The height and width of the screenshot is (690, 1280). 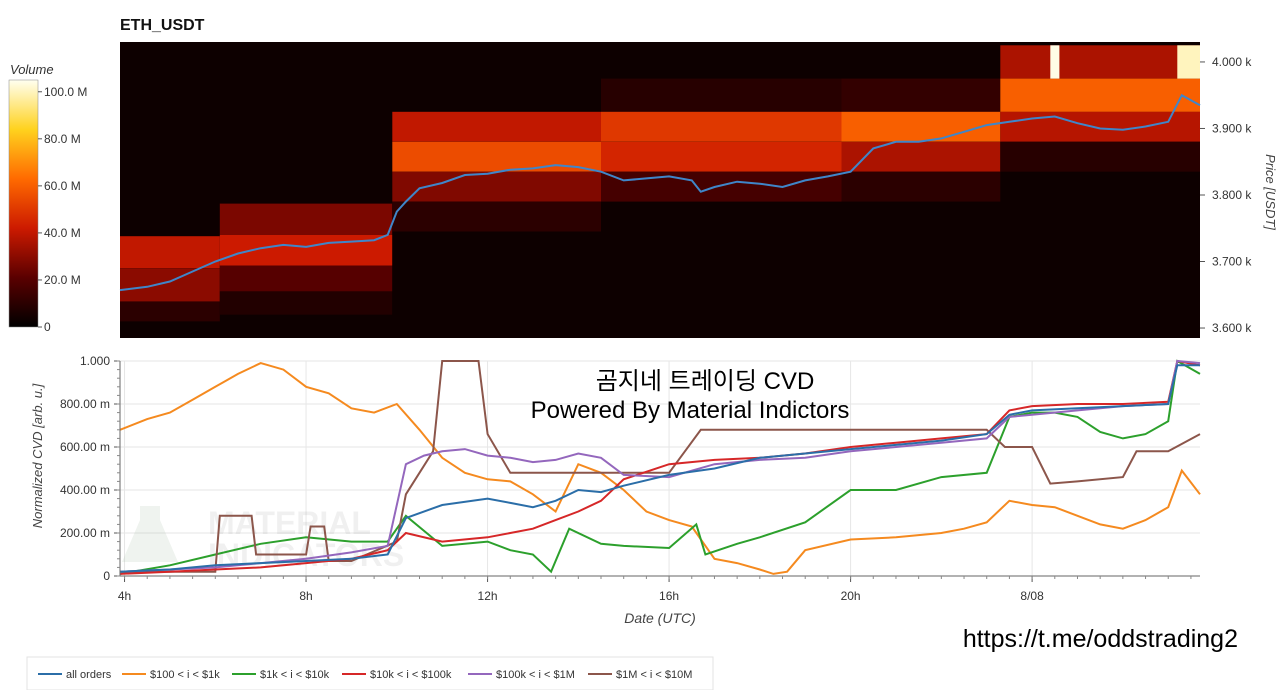 What do you see at coordinates (65, 92) in the screenshot?
I see `colorbar-tick-label: 100.0 M` at bounding box center [65, 92].